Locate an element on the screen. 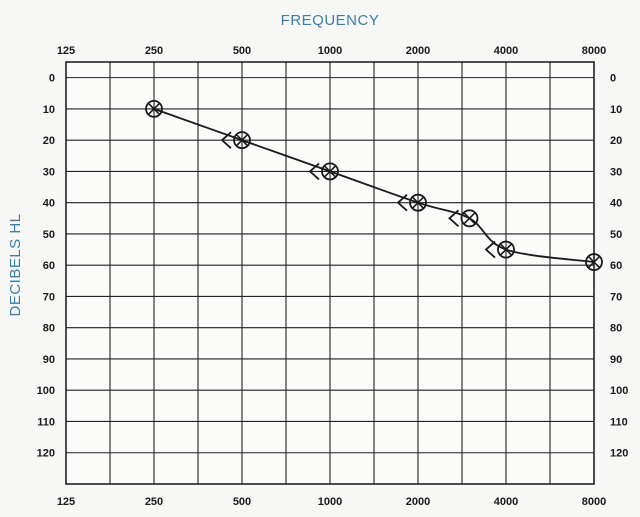 The width and height of the screenshot is (640, 517). y-axis-title: DECIBELS HL is located at coordinates (15, 264).